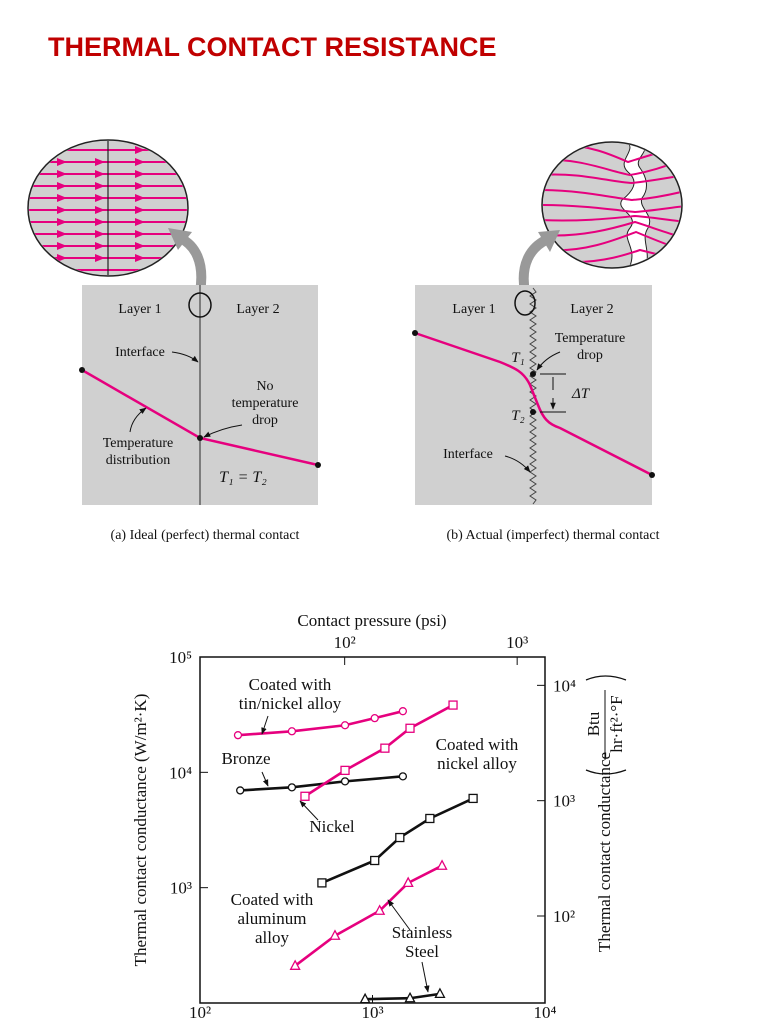 The height and width of the screenshot is (1024, 768). Describe the element at coordinates (593, 723) in the screenshot. I see `y2-unit-numerator: Btu` at that location.